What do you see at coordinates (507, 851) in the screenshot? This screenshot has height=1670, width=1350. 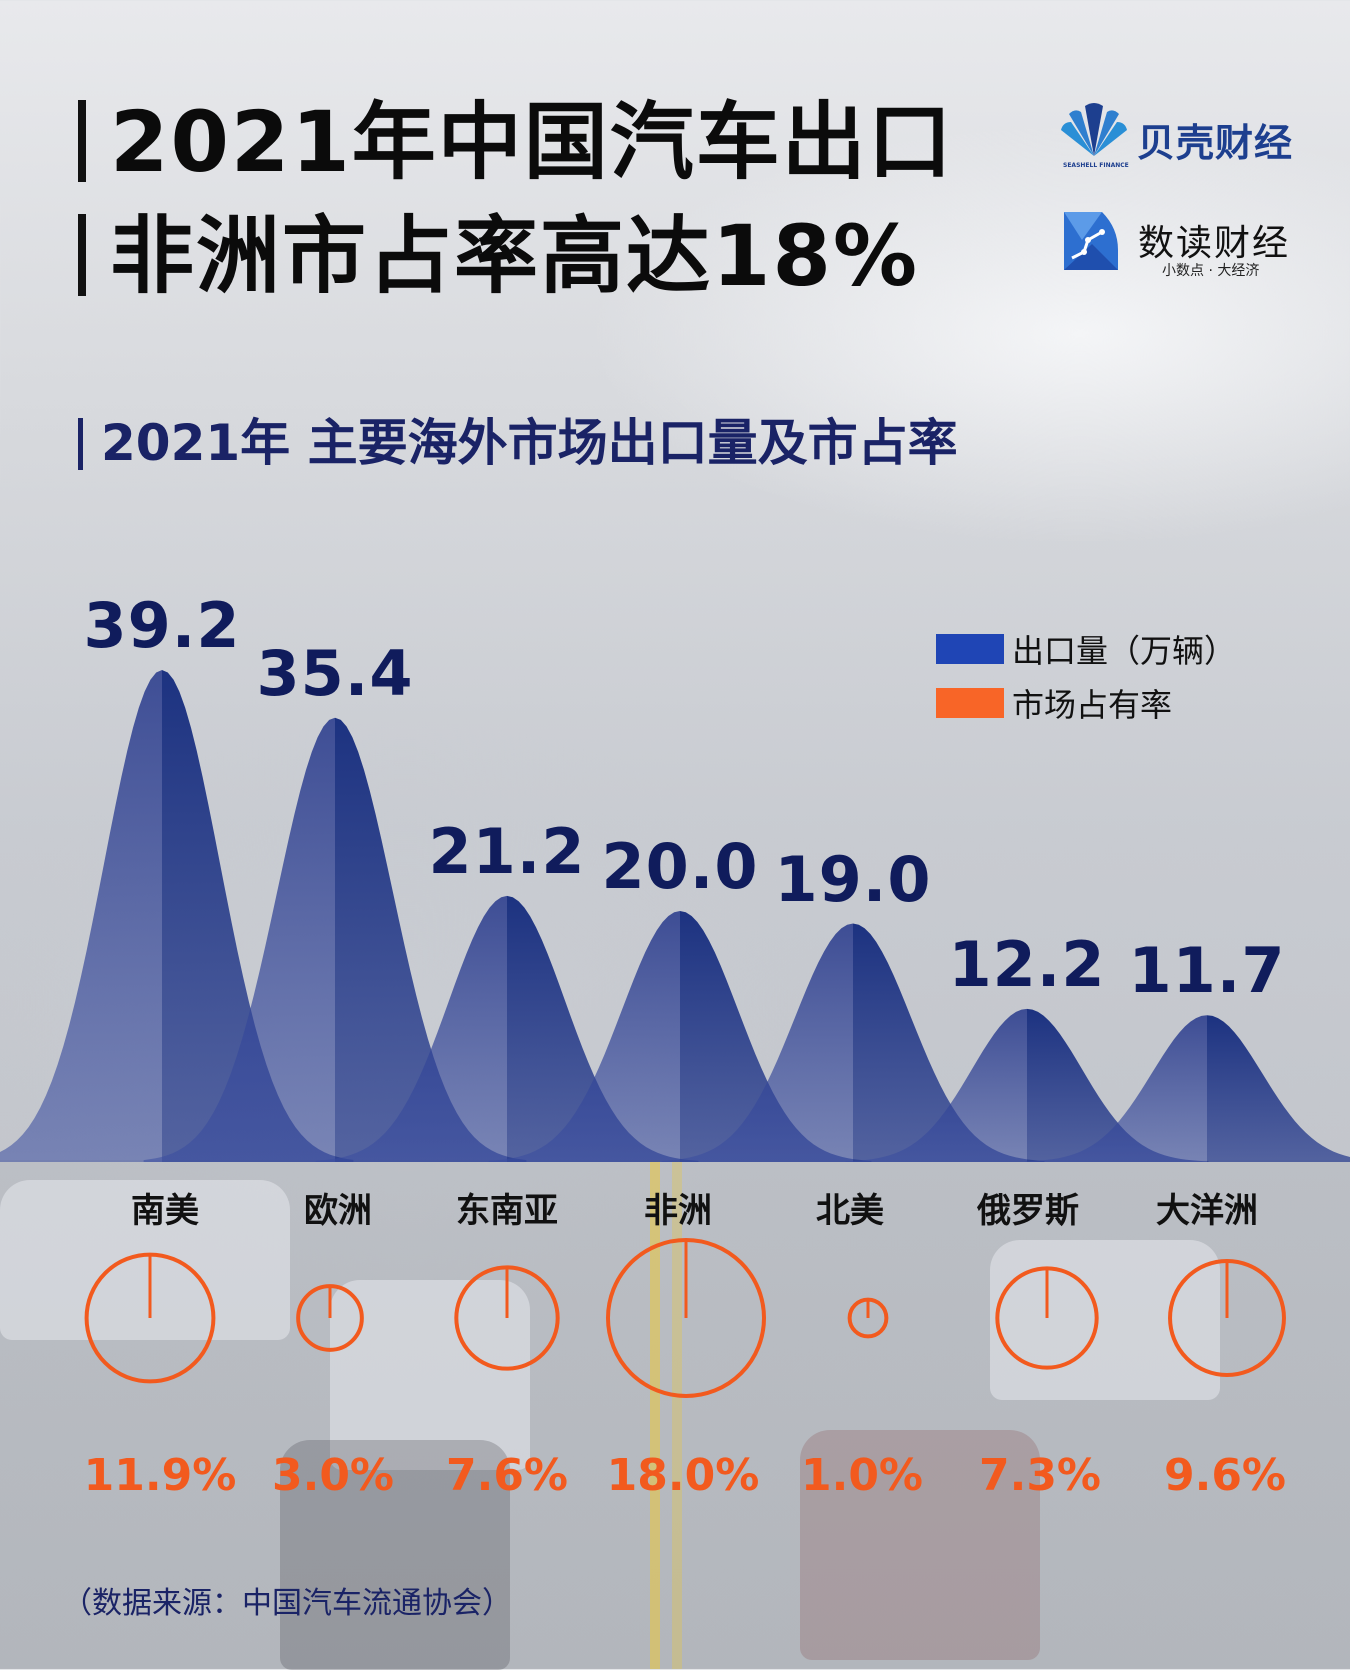 I see `volume-value: 21.2` at bounding box center [507, 851].